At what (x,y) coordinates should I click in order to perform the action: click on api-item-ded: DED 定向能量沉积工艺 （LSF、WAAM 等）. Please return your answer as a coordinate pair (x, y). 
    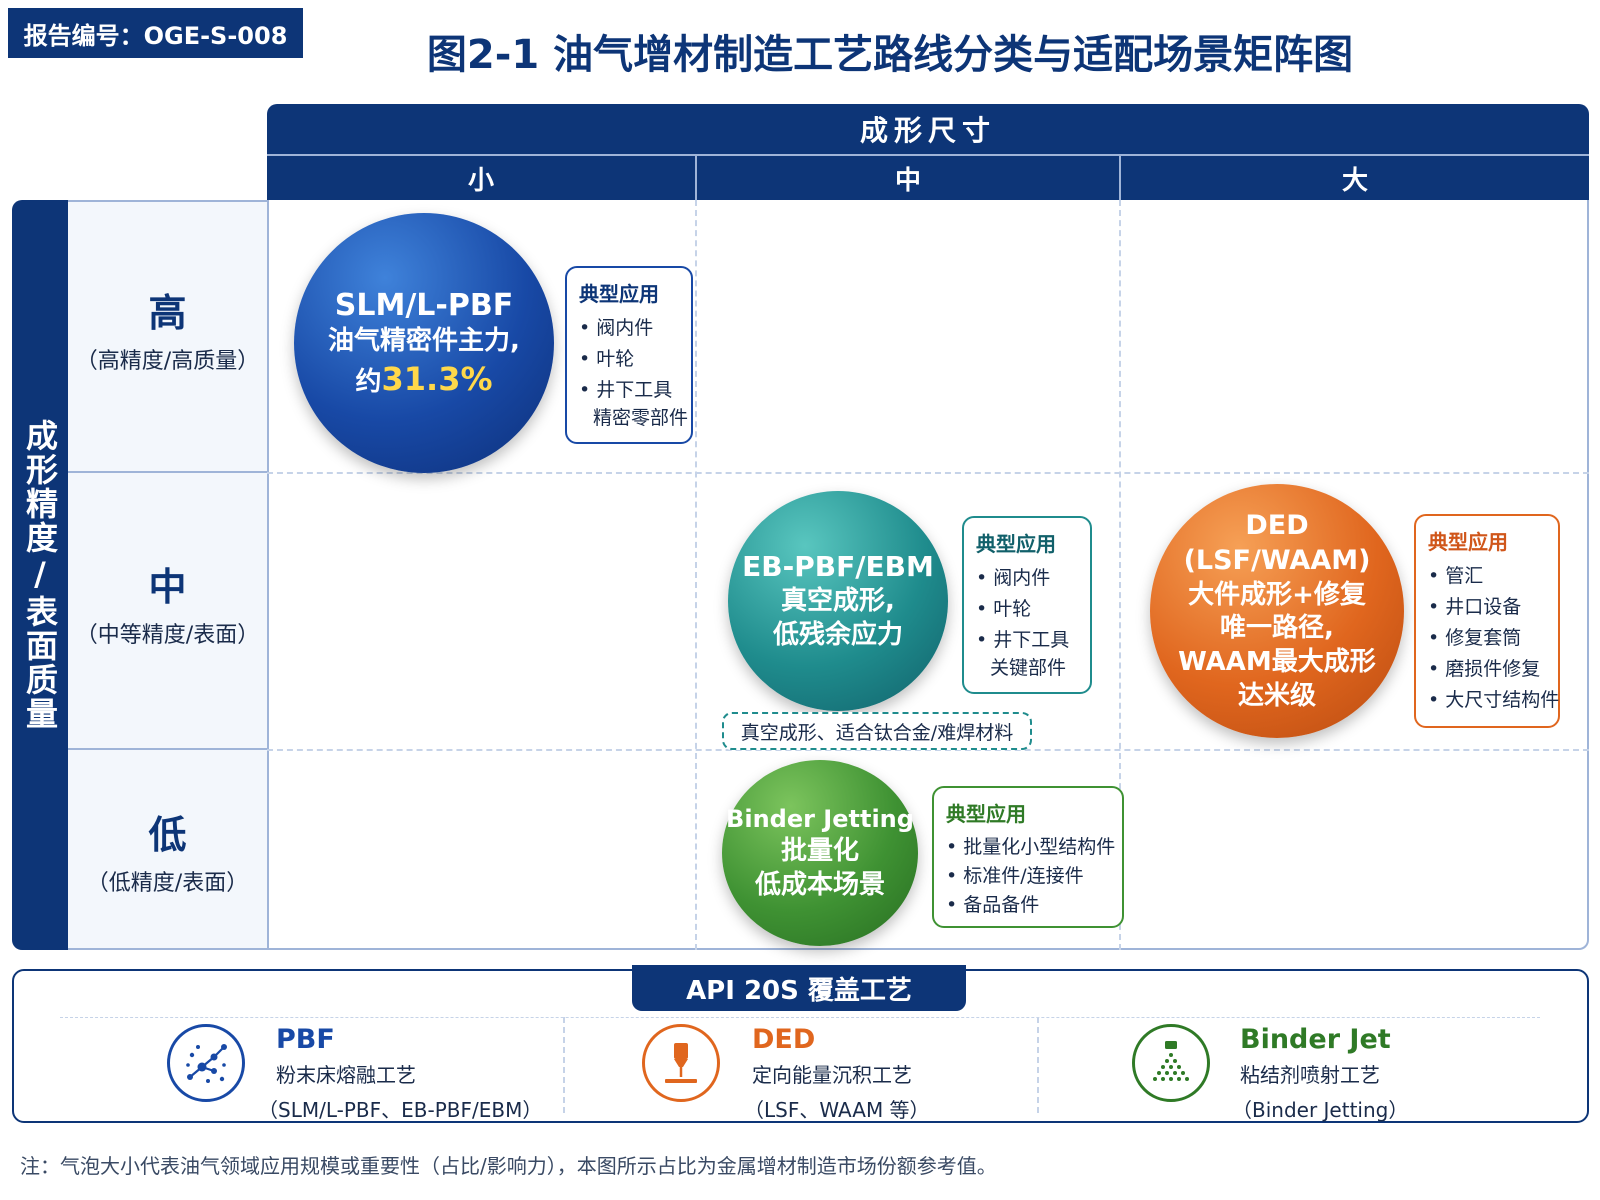
    Looking at the image, I should click on (837, 1073).